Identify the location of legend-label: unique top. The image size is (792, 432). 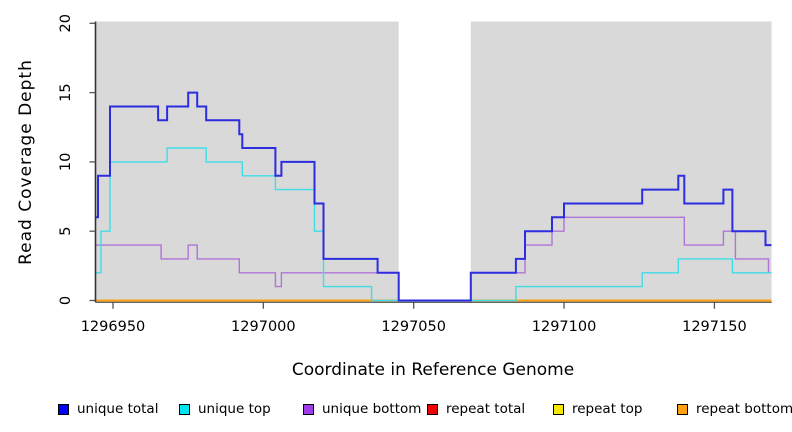
(234, 409).